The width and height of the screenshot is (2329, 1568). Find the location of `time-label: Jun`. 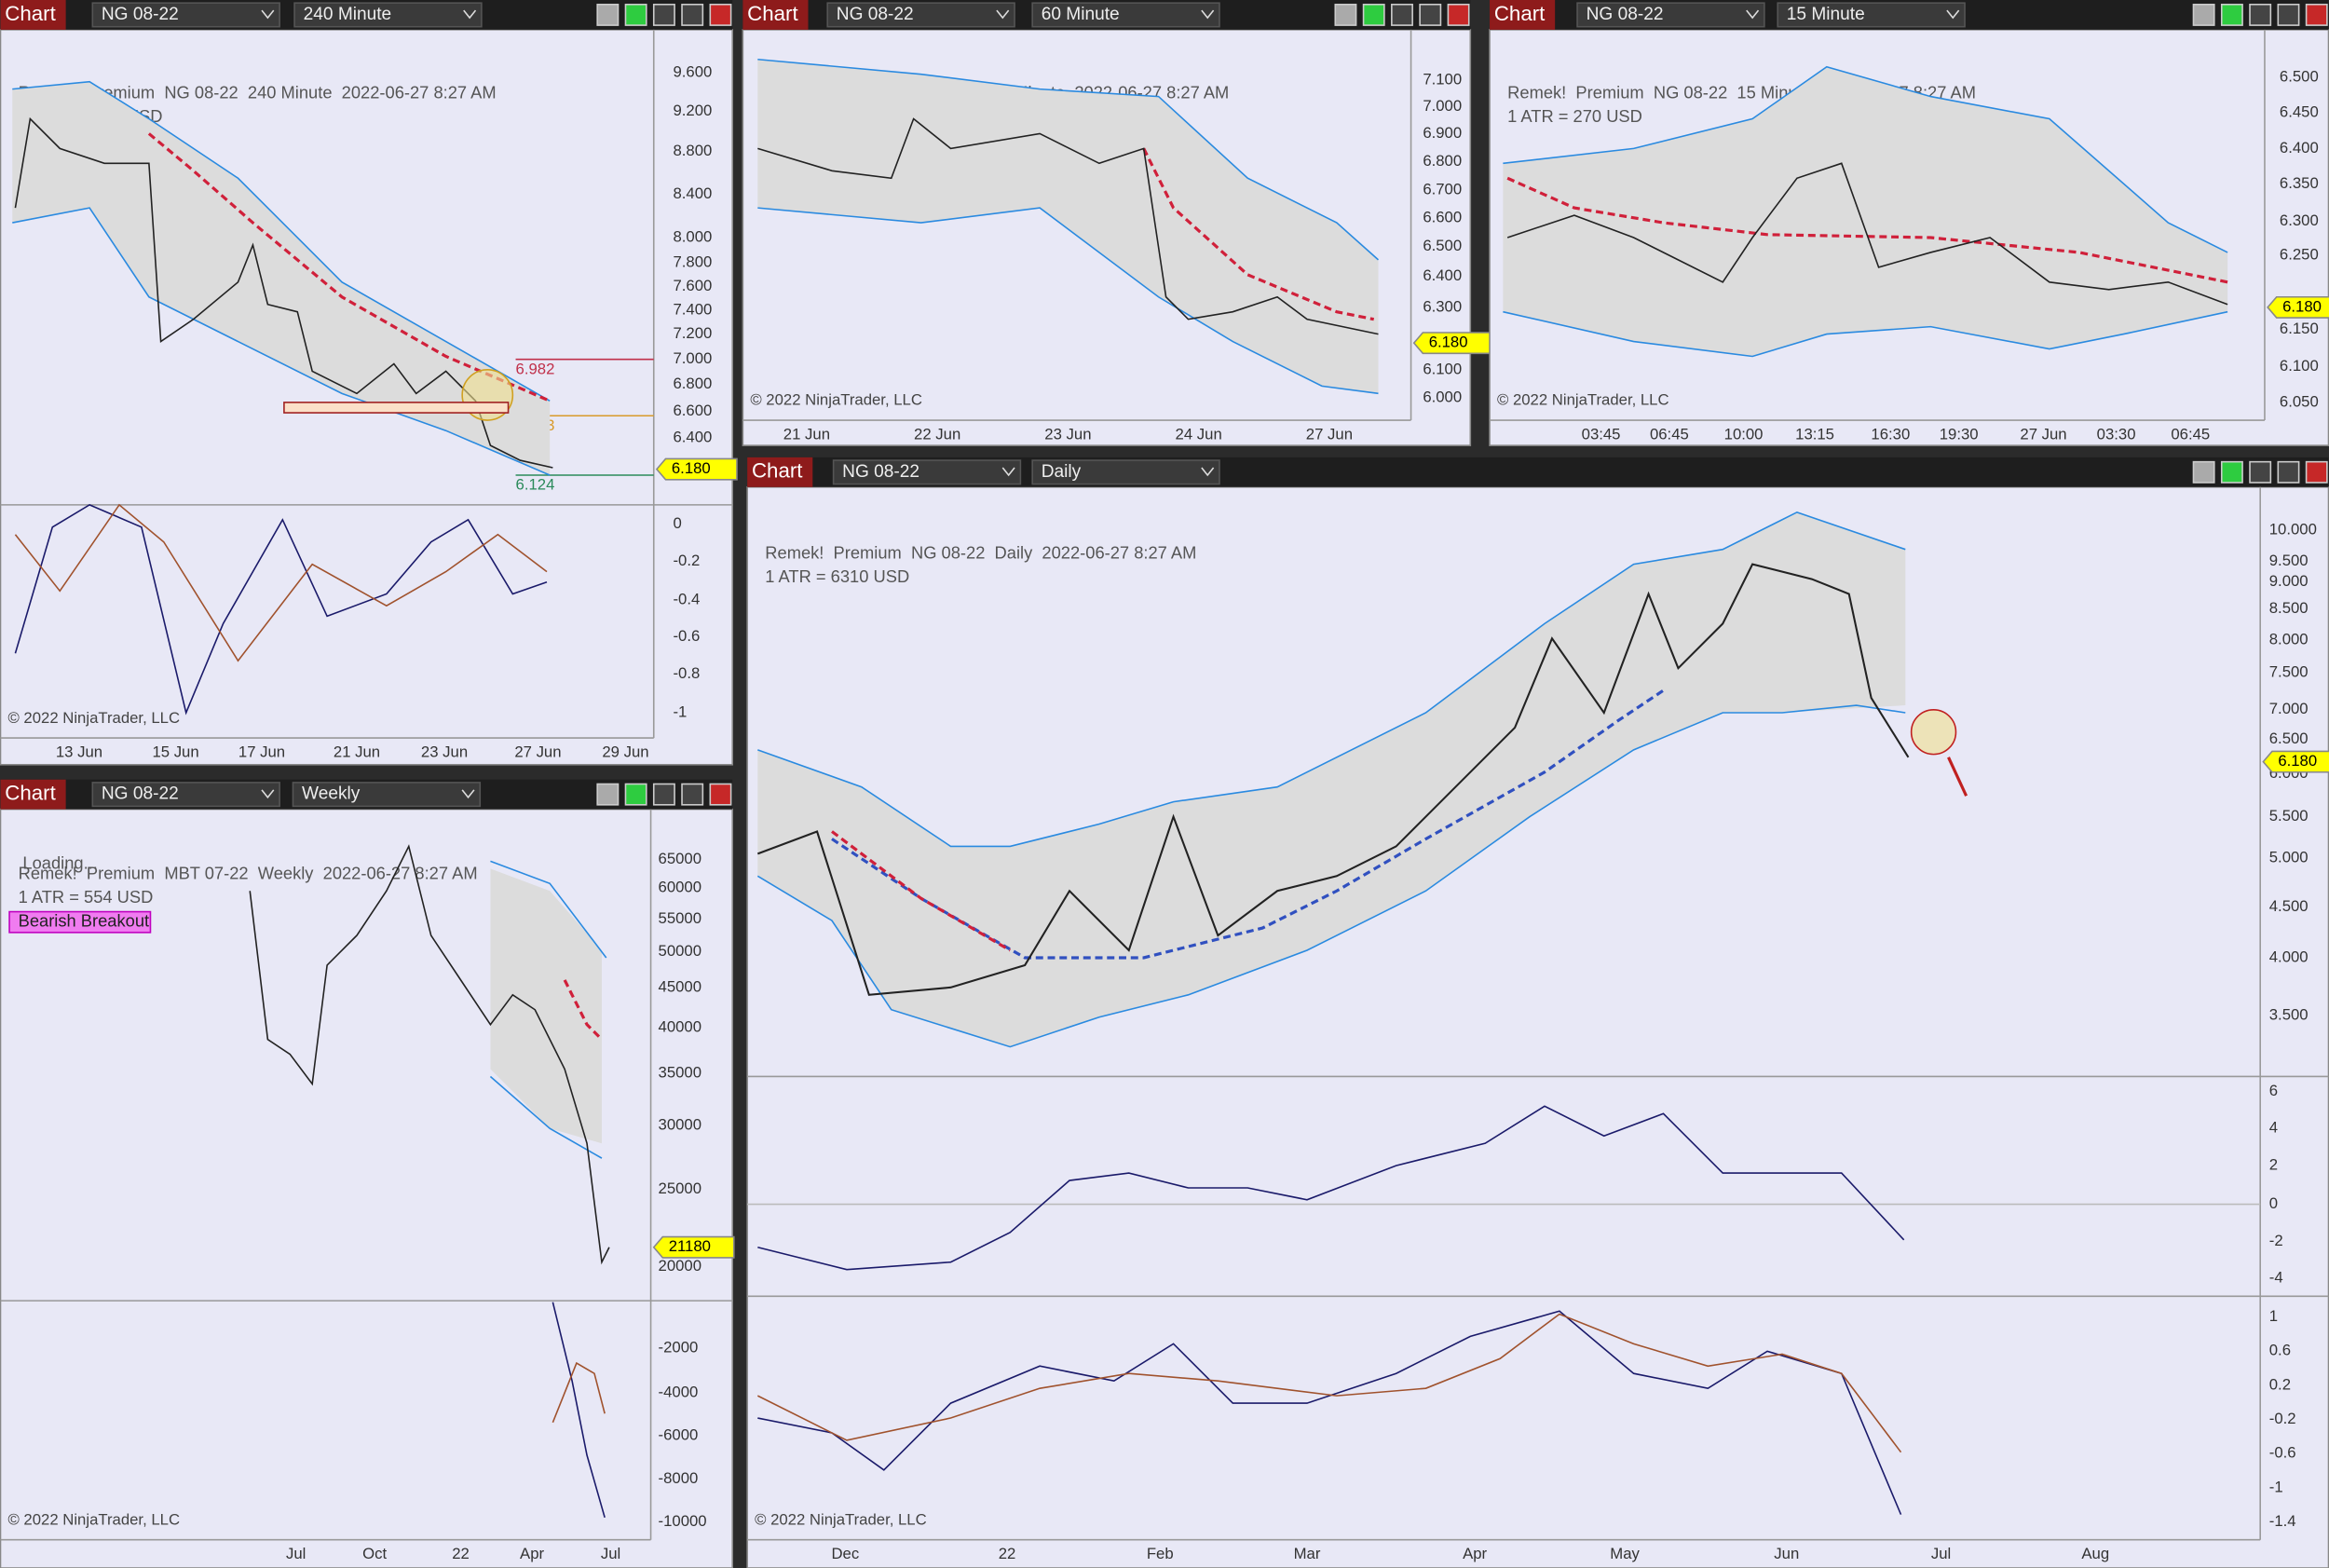

time-label: Jun is located at coordinates (1786, 1553).